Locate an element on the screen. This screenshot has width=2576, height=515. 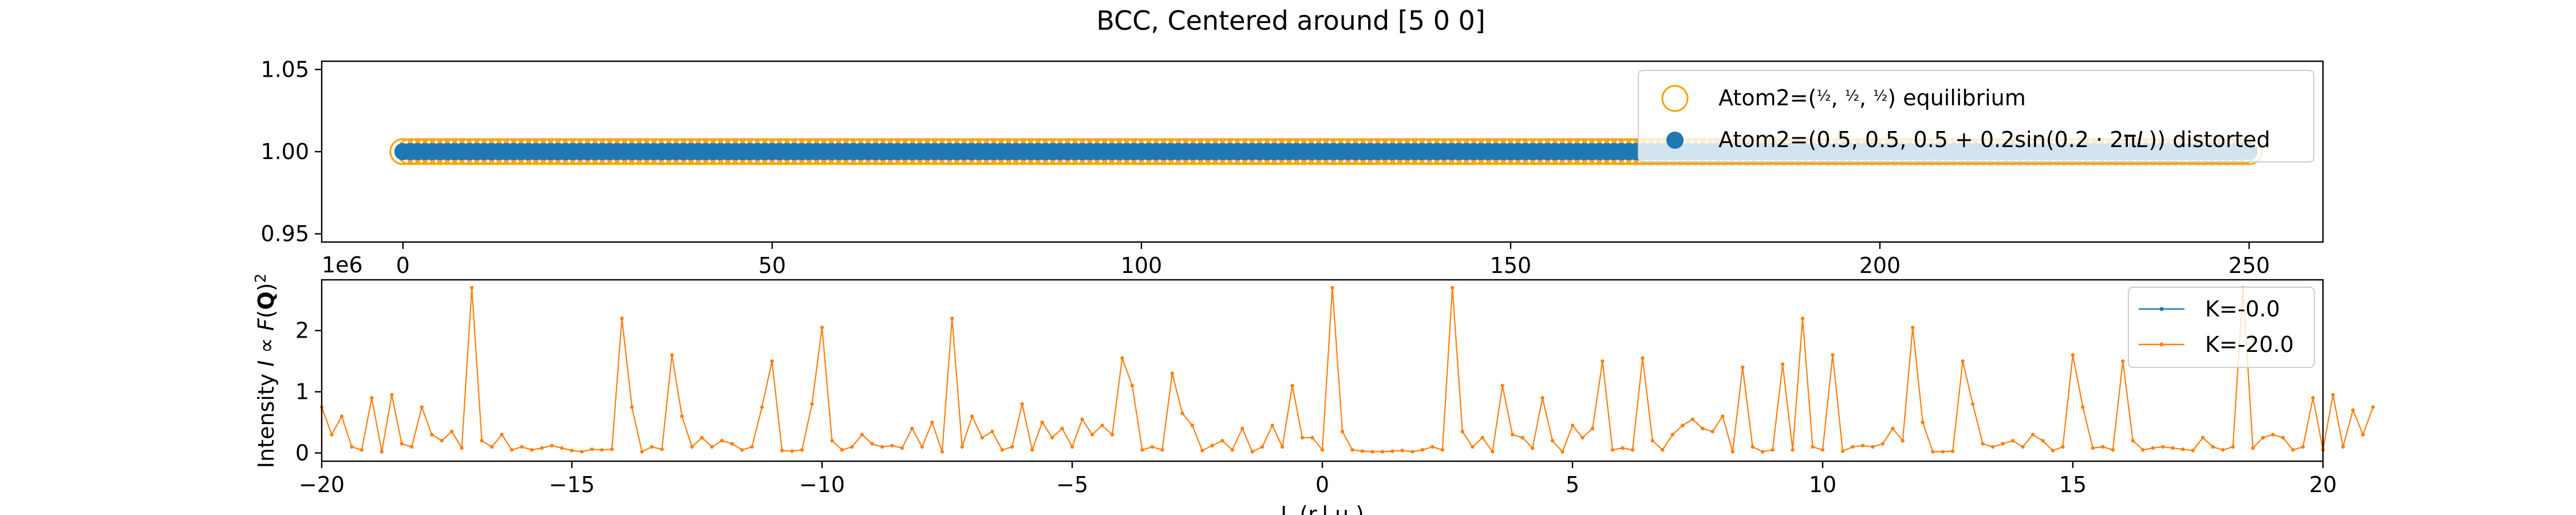
top-legend-box is located at coordinates (1976, 116).